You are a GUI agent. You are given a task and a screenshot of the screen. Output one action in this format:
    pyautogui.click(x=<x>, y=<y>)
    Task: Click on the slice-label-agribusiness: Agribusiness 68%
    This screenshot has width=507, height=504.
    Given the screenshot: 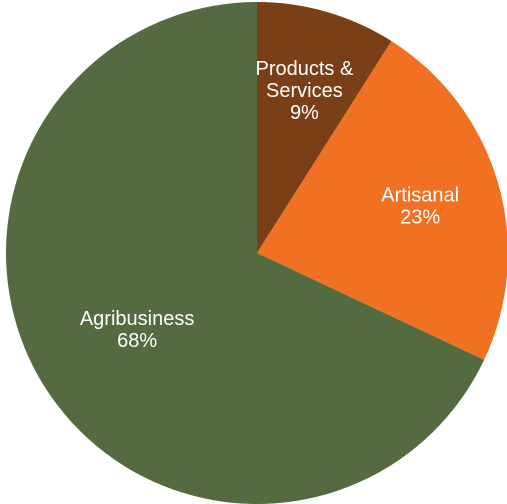 What is the action you would take?
    pyautogui.click(x=137, y=330)
    